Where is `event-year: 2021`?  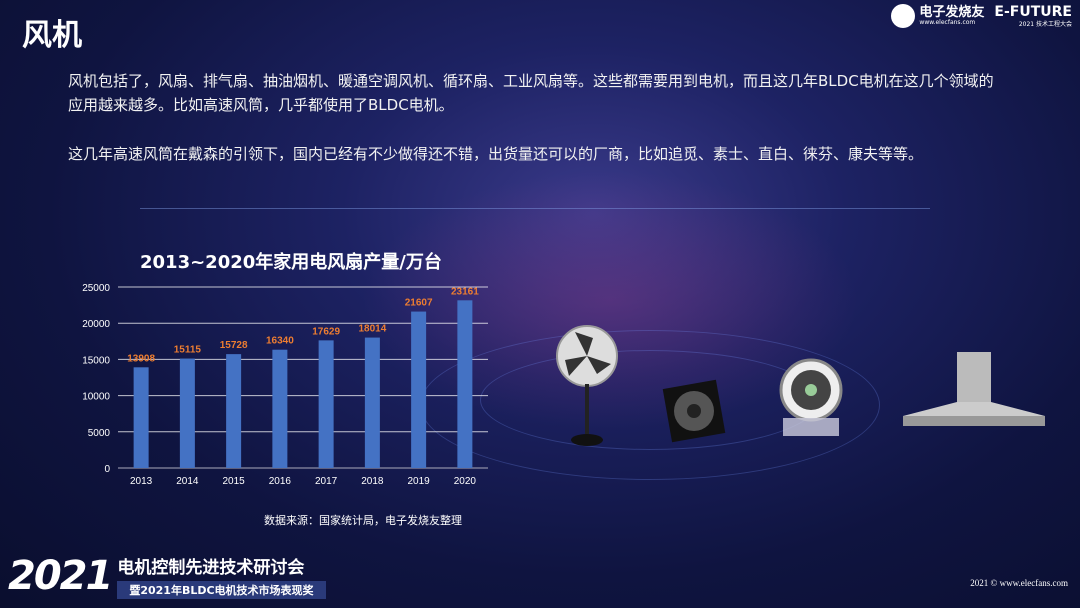
event-year: 2021 is located at coordinates (60, 576).